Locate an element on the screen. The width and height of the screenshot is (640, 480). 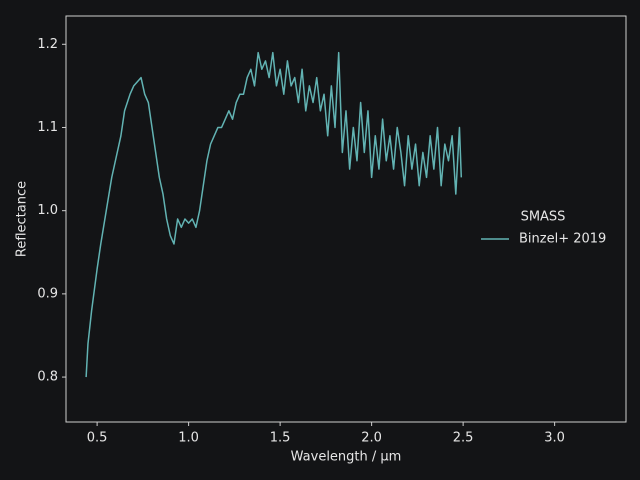
y-tick-label: 0.8 is located at coordinates (47, 377).